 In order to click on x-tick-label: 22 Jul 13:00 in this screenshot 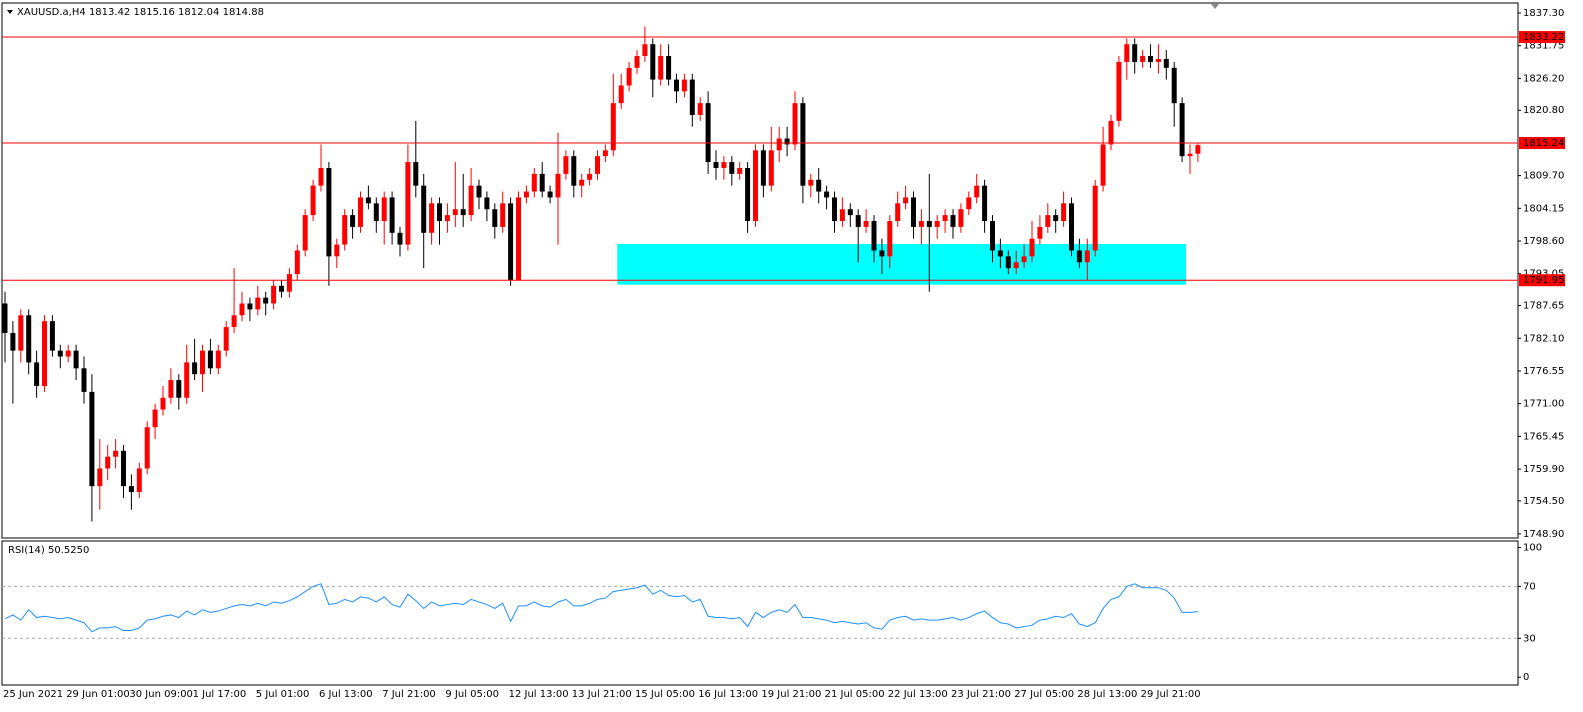, I will do `click(918, 694)`.